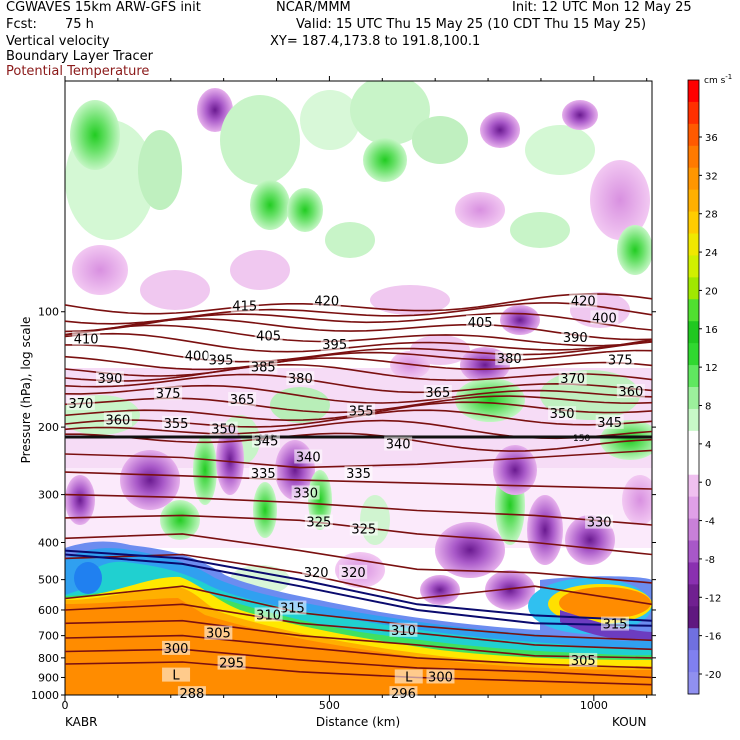 The image size is (740, 740). What do you see at coordinates (21, 24) in the screenshot?
I see `forecast-label: Fcst:` at bounding box center [21, 24].